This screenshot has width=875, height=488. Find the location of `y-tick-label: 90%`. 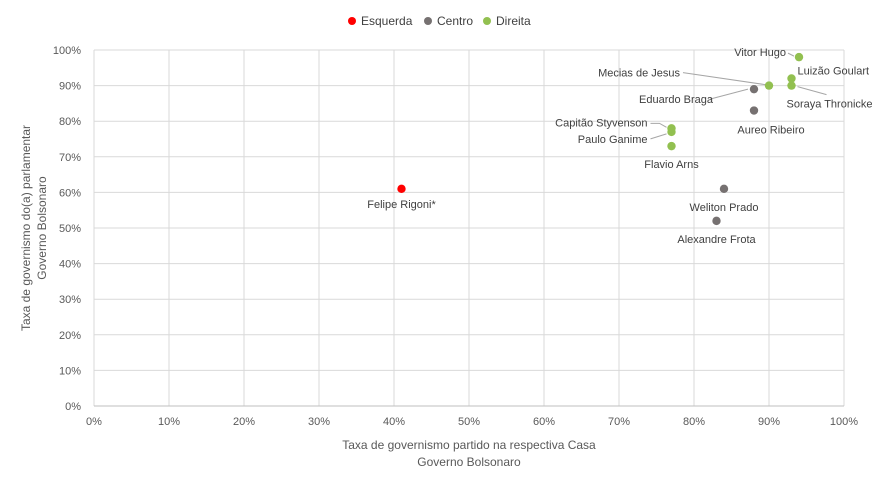

y-tick-label: 90% is located at coordinates (70, 87).